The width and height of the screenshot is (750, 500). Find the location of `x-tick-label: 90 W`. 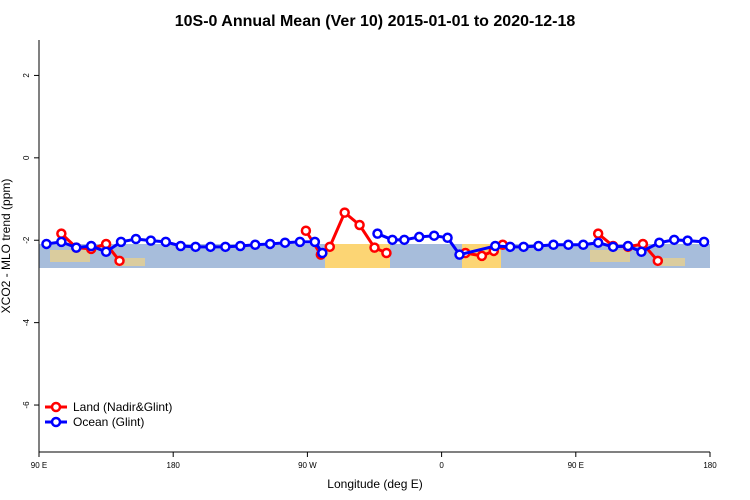

x-tick-label: 90 W is located at coordinates (307, 465).